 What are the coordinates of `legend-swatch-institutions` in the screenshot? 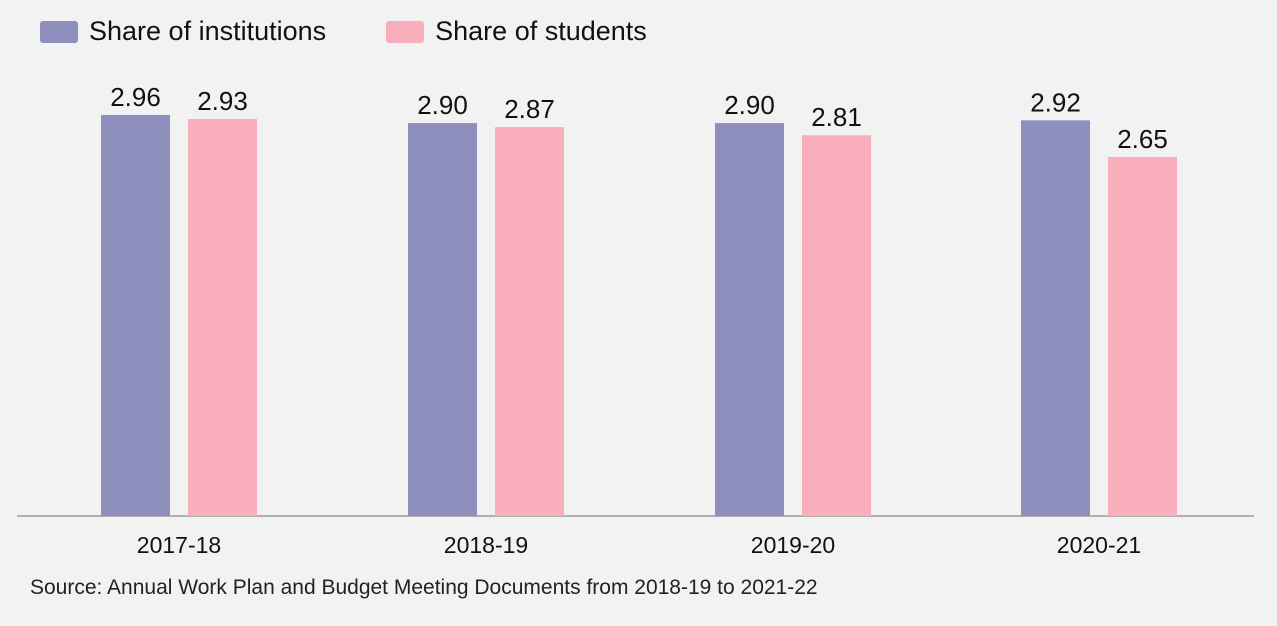 It's located at (59, 31).